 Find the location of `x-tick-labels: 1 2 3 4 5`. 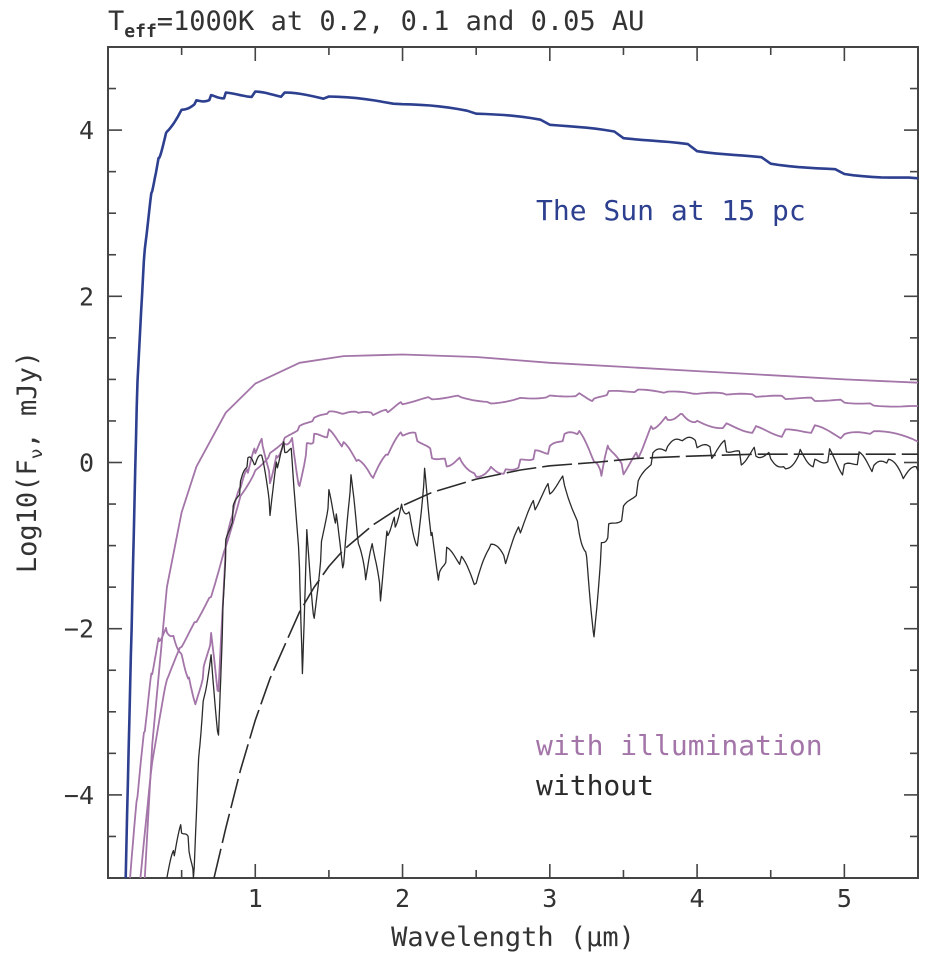

x-tick-labels: 1 2 3 4 5 is located at coordinates (550, 898).